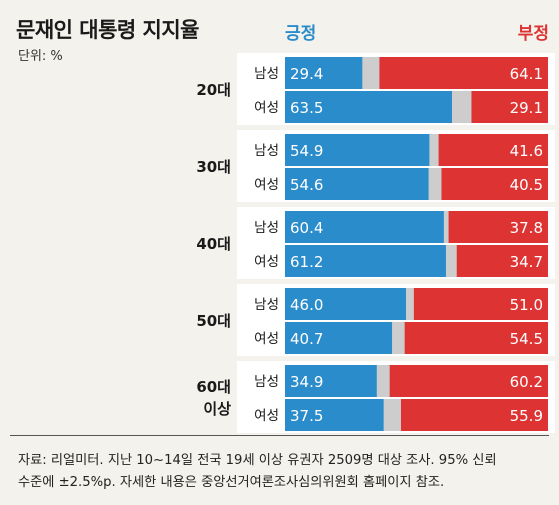 This screenshot has height=505, width=559. I want to click on negative-value-label: 41.6, so click(526, 151).